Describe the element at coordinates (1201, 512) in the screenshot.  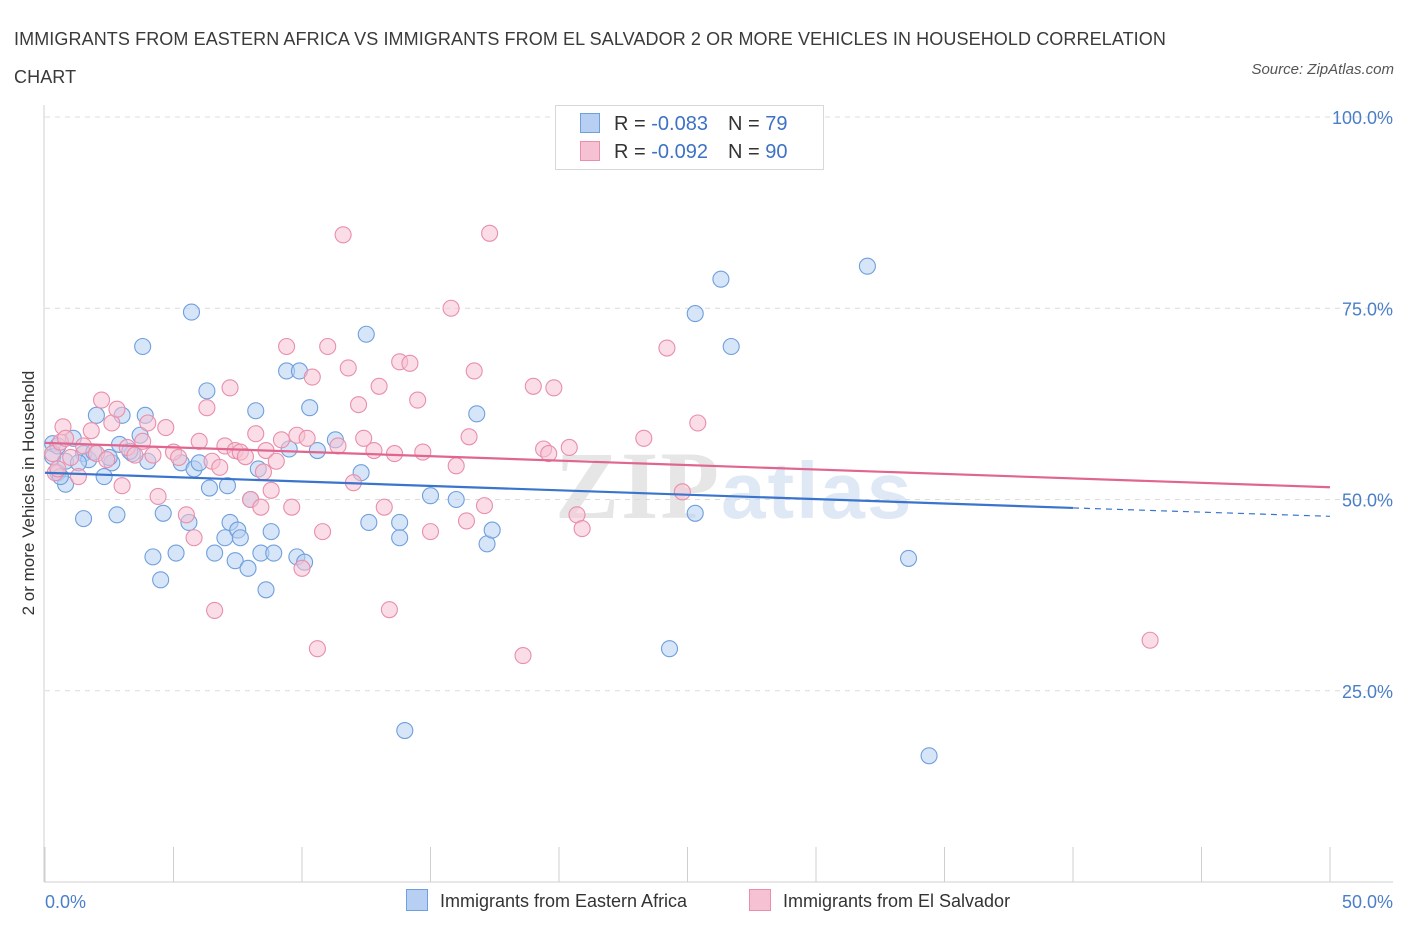
I see `trend-line-eastern-africa-extension` at that location.